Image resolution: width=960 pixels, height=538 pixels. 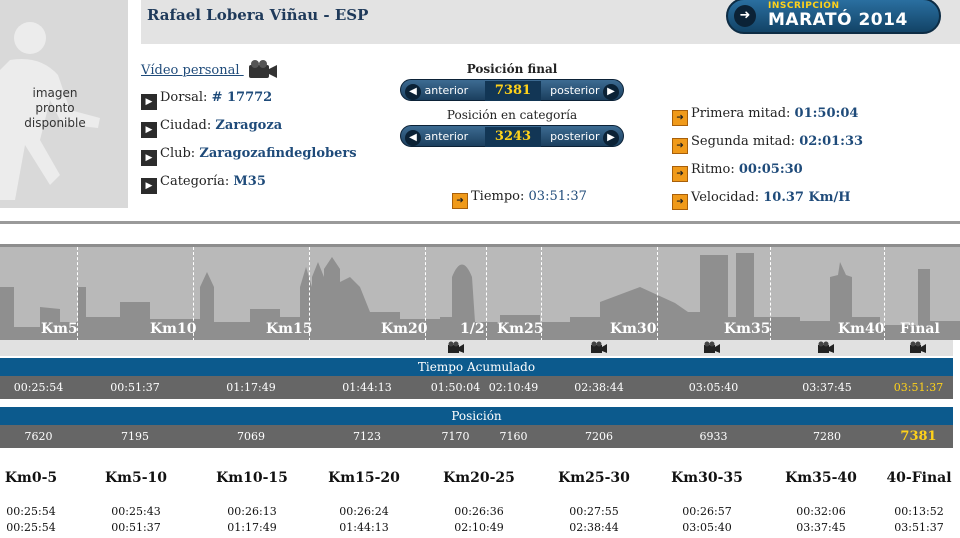 I want to click on cumulative-time-cell: 02:38:44, so click(x=599, y=387).